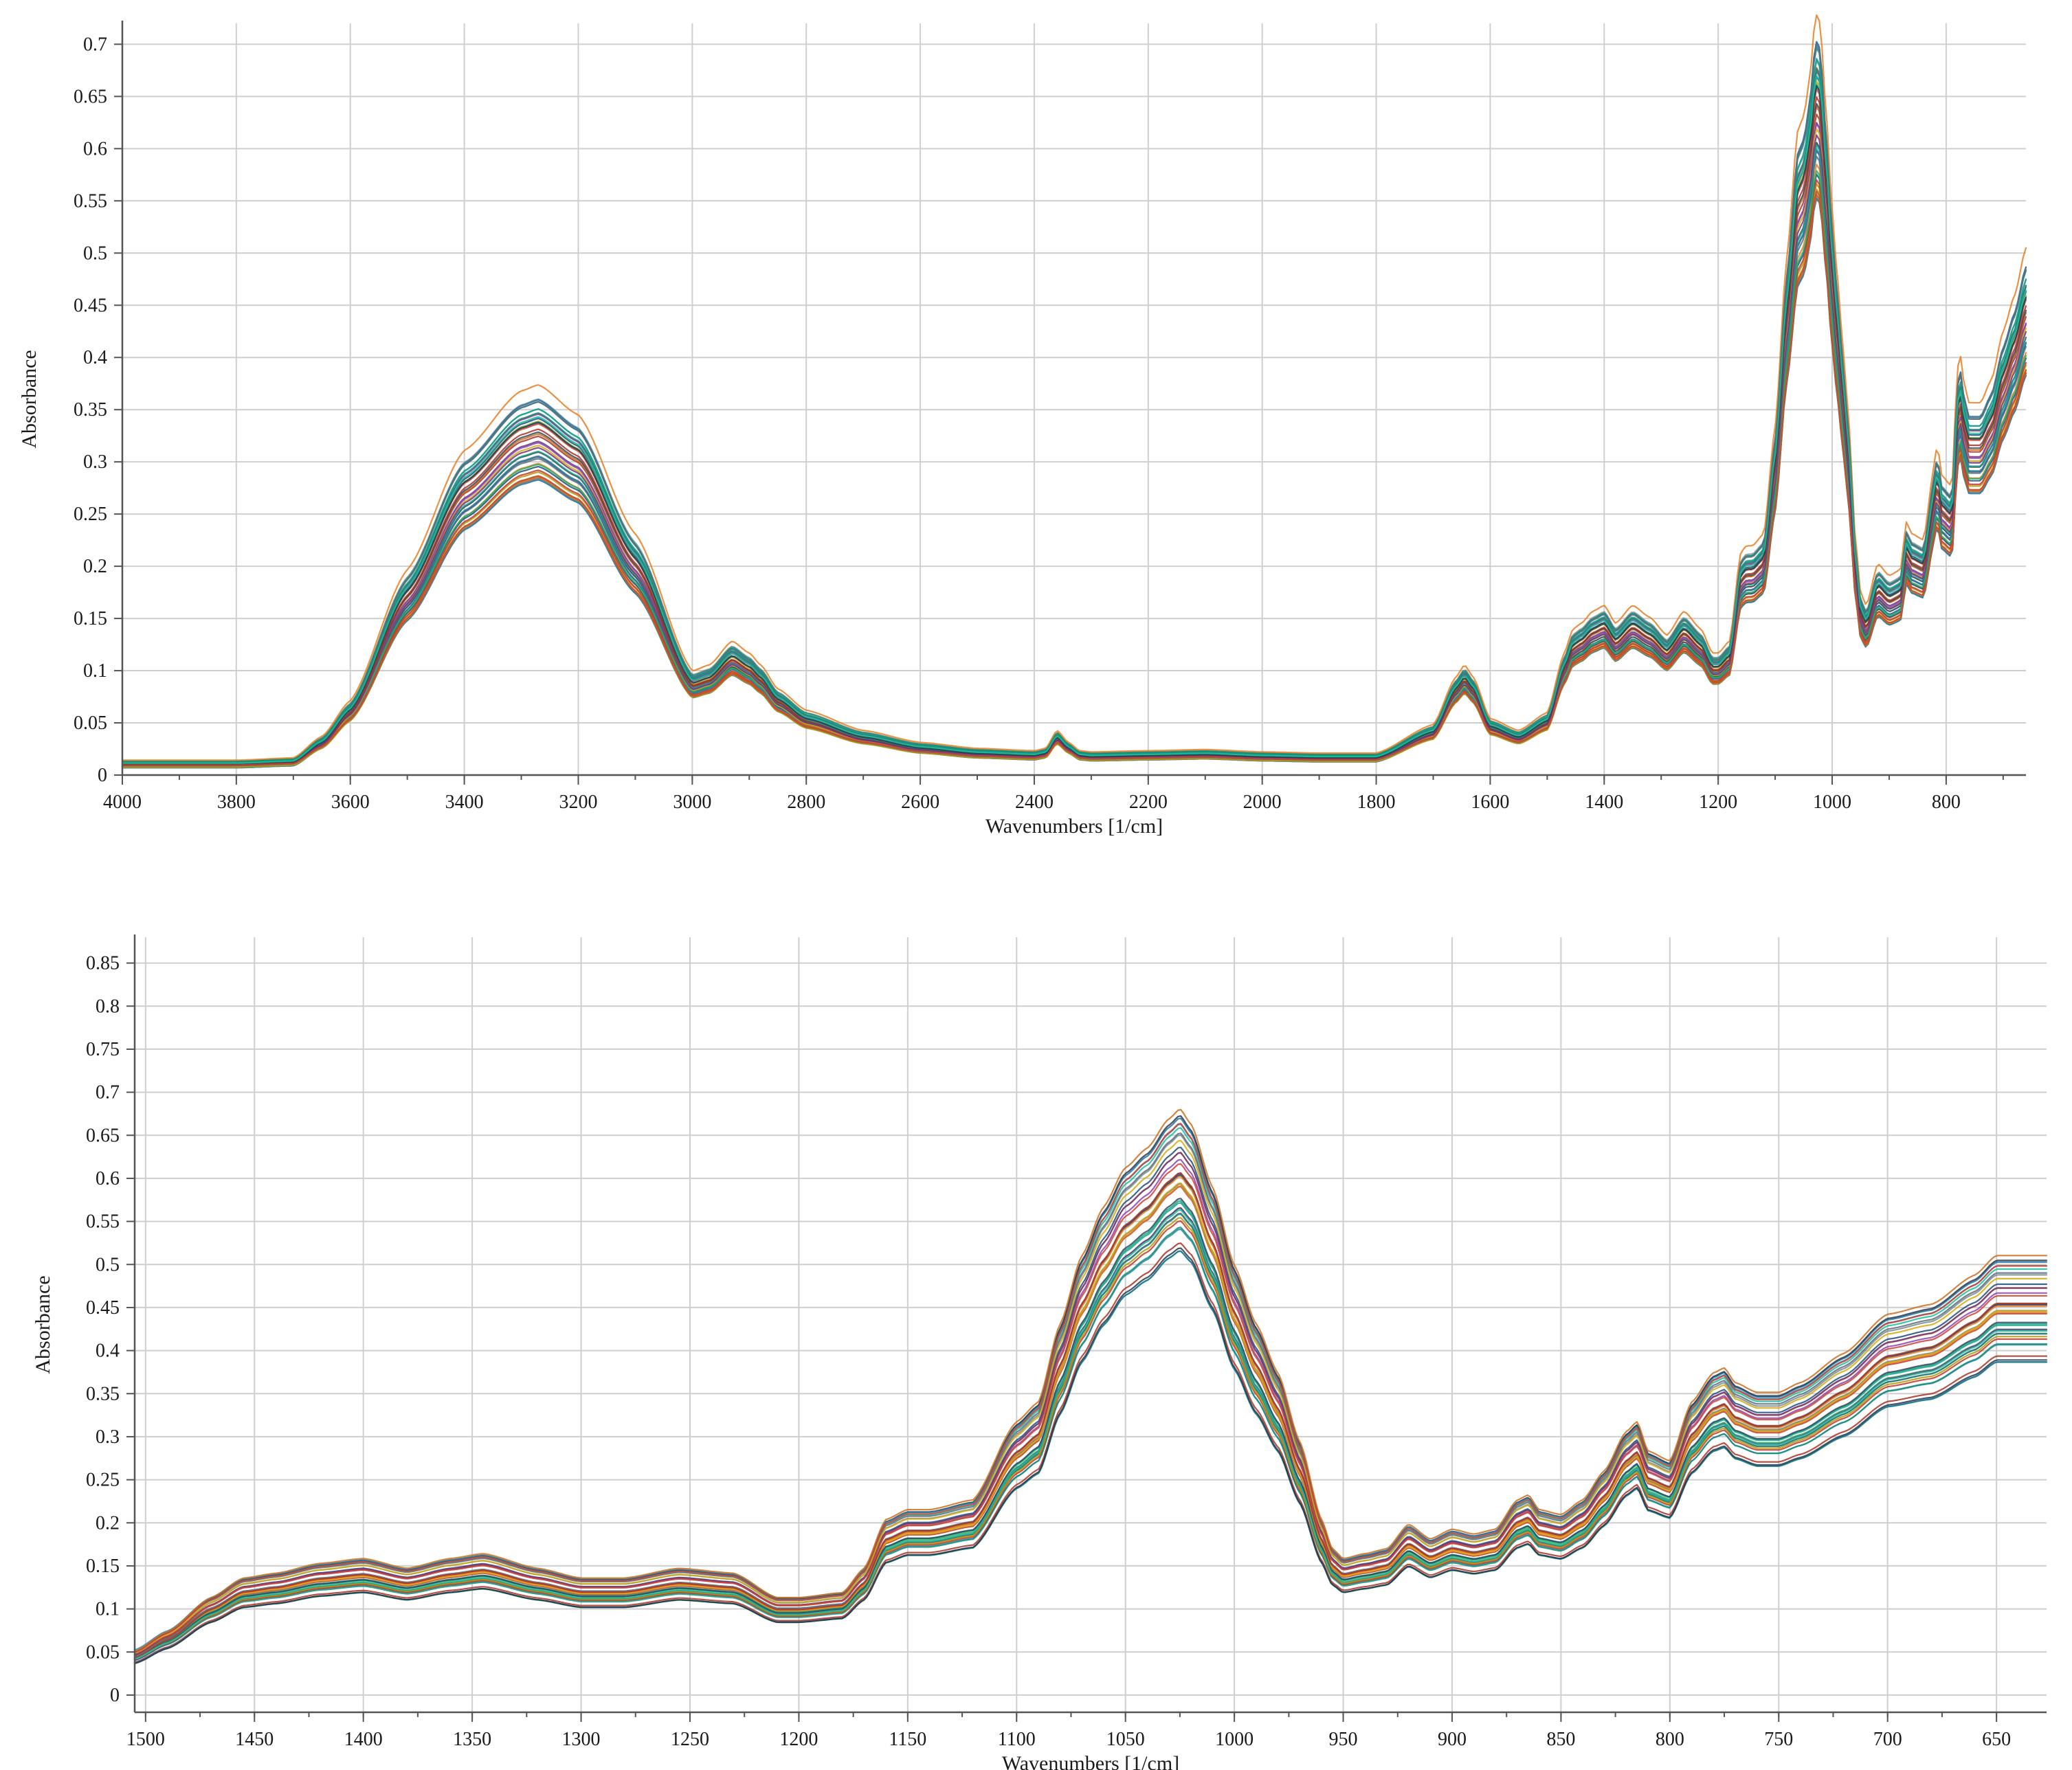  What do you see at coordinates (1034, 802) in the screenshot?
I see `x-tick-label: 2400` at bounding box center [1034, 802].